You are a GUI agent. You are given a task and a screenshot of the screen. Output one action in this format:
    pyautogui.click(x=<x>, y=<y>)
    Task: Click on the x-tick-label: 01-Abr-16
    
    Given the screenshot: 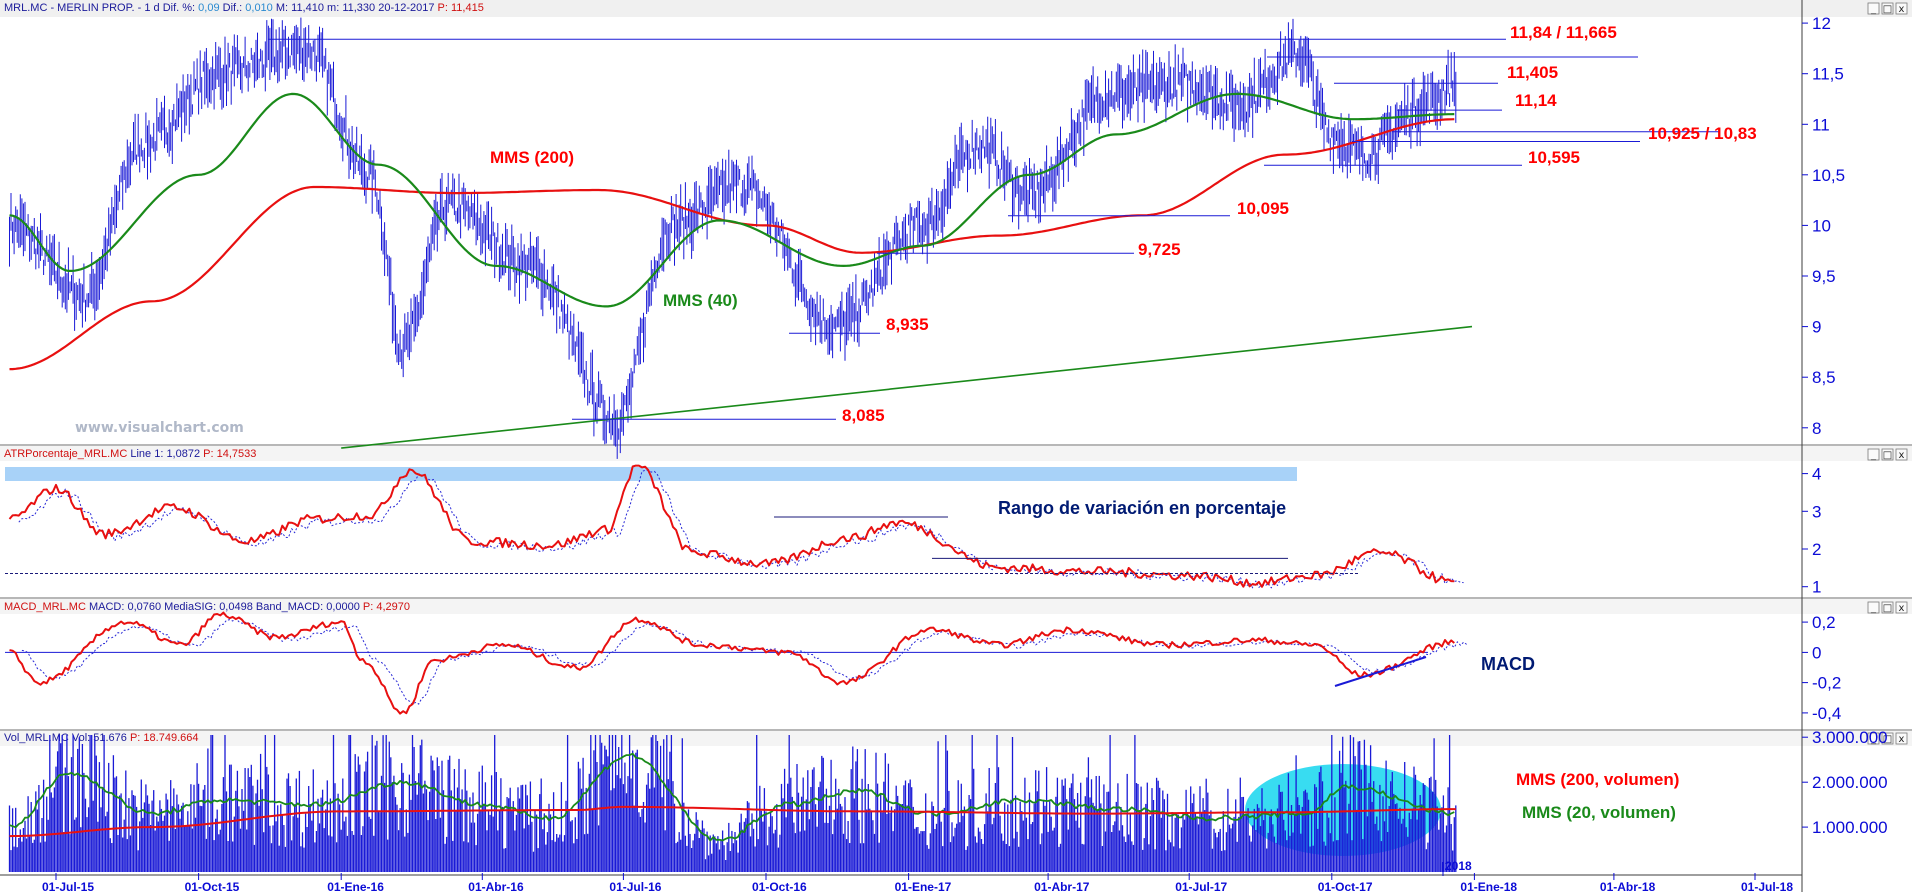 What is the action you would take?
    pyautogui.click(x=496, y=886)
    